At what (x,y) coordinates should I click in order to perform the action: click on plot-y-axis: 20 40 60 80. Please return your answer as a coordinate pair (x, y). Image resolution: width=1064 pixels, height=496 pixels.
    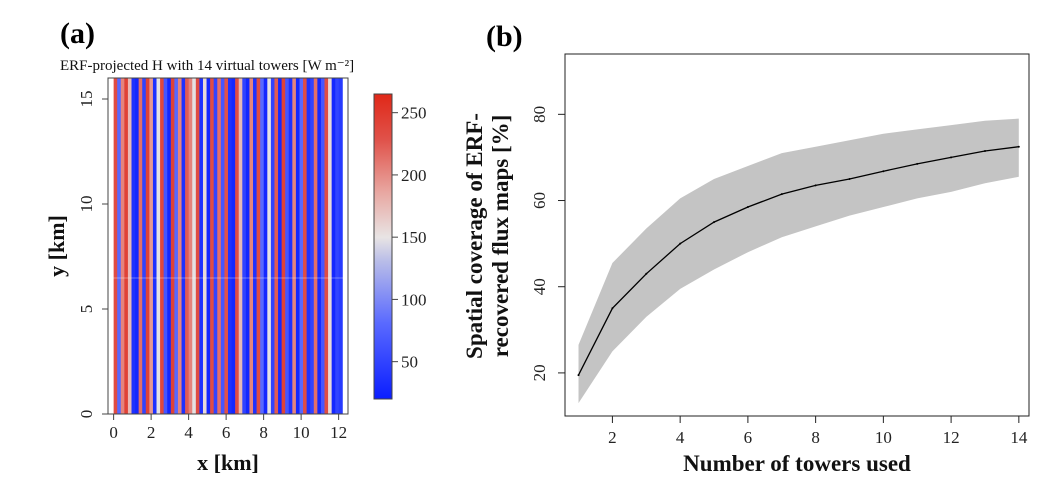
    Looking at the image, I should click on (547, 243).